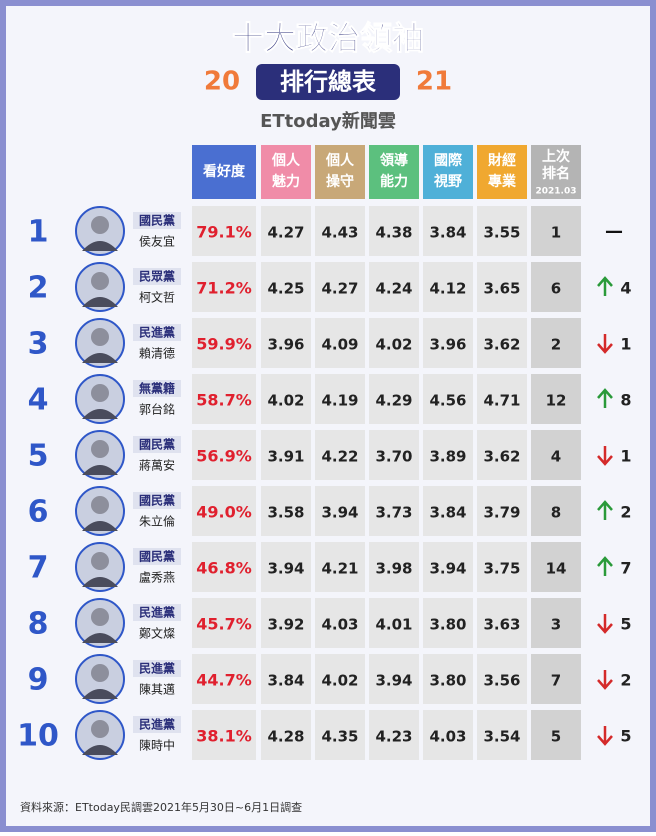  What do you see at coordinates (328, 121) in the screenshot?
I see `brand: ETtoday新聞雲` at bounding box center [328, 121].